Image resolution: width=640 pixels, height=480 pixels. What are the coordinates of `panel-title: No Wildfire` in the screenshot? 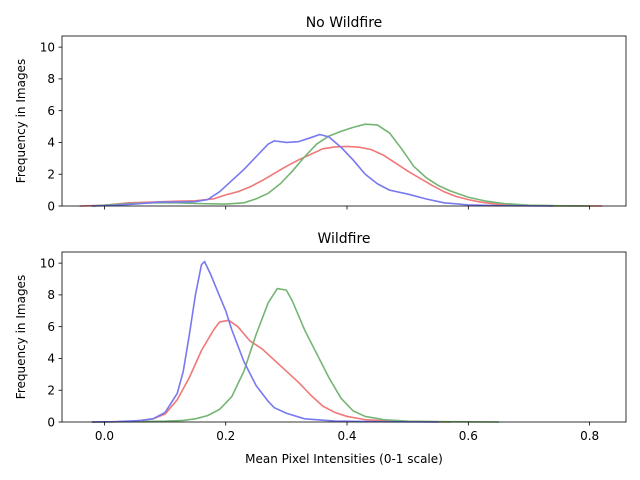 It's located at (344, 23).